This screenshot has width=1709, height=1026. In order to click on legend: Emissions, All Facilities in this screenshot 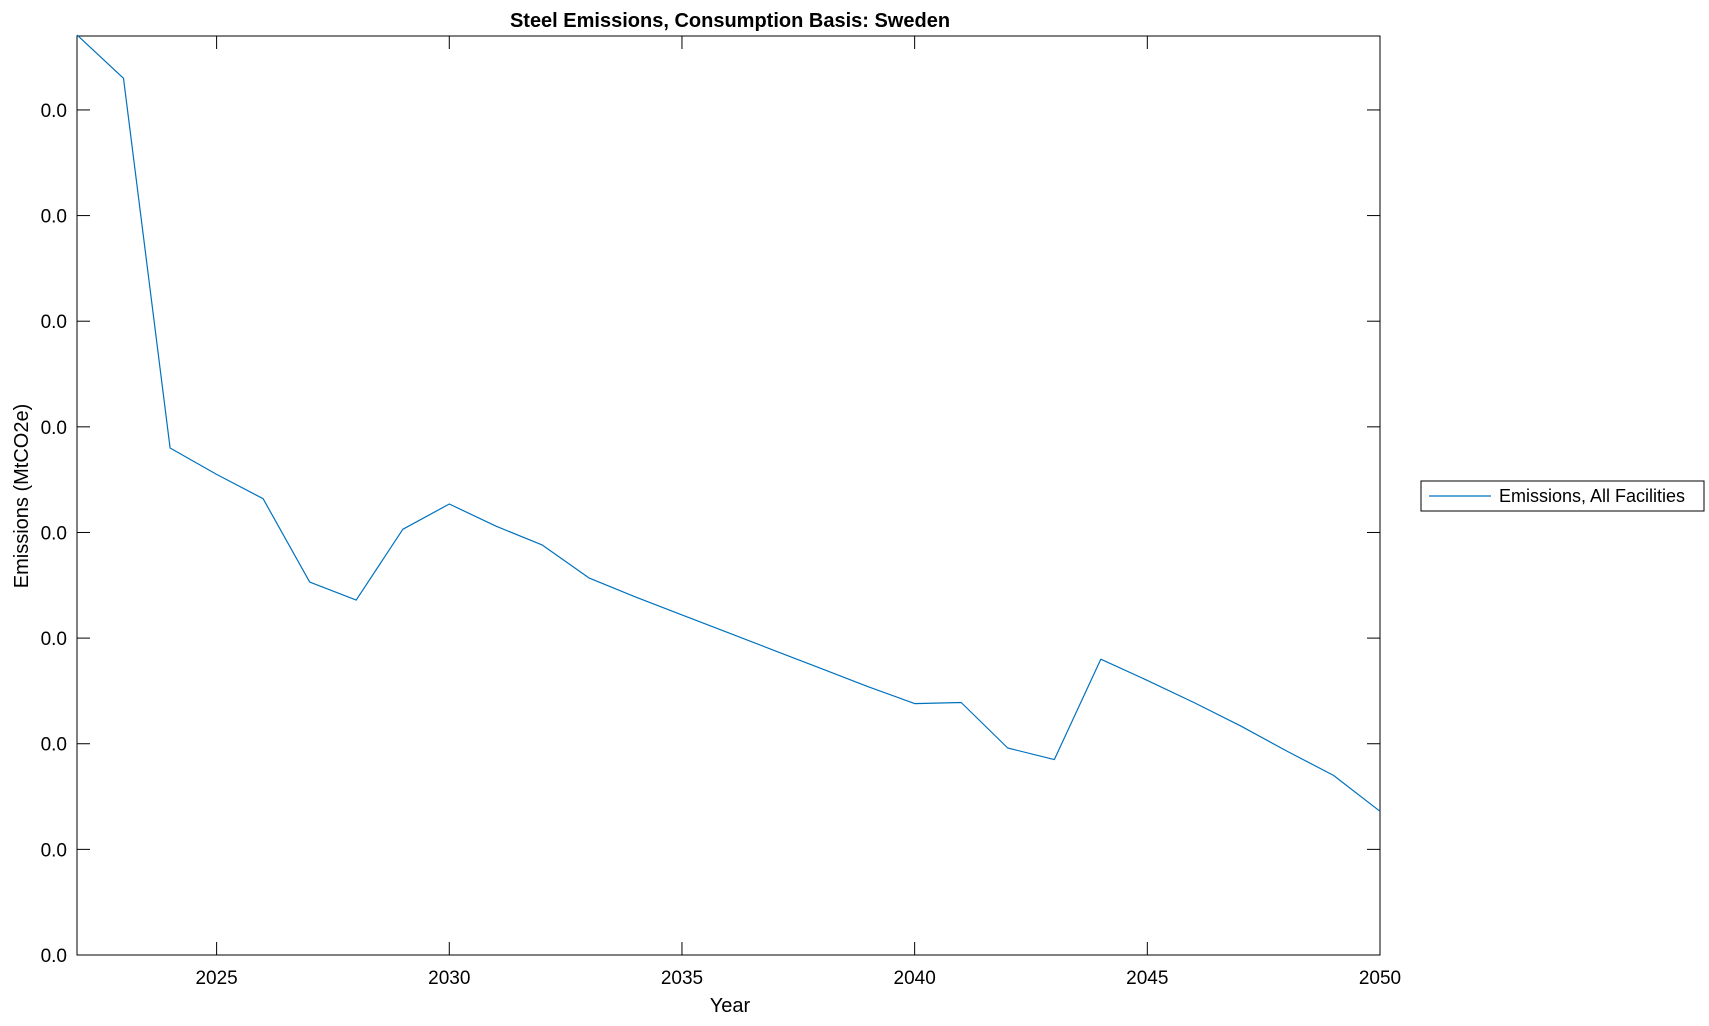, I will do `click(1562, 496)`.